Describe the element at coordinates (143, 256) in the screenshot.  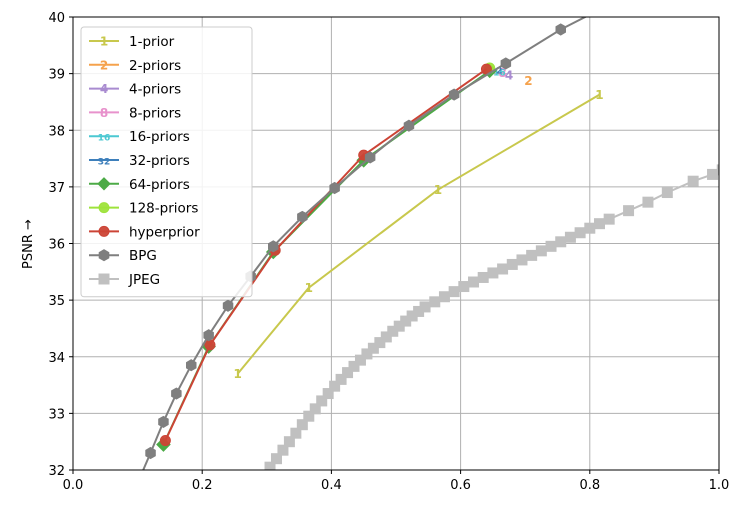
I see `legend-label: BPG` at that location.